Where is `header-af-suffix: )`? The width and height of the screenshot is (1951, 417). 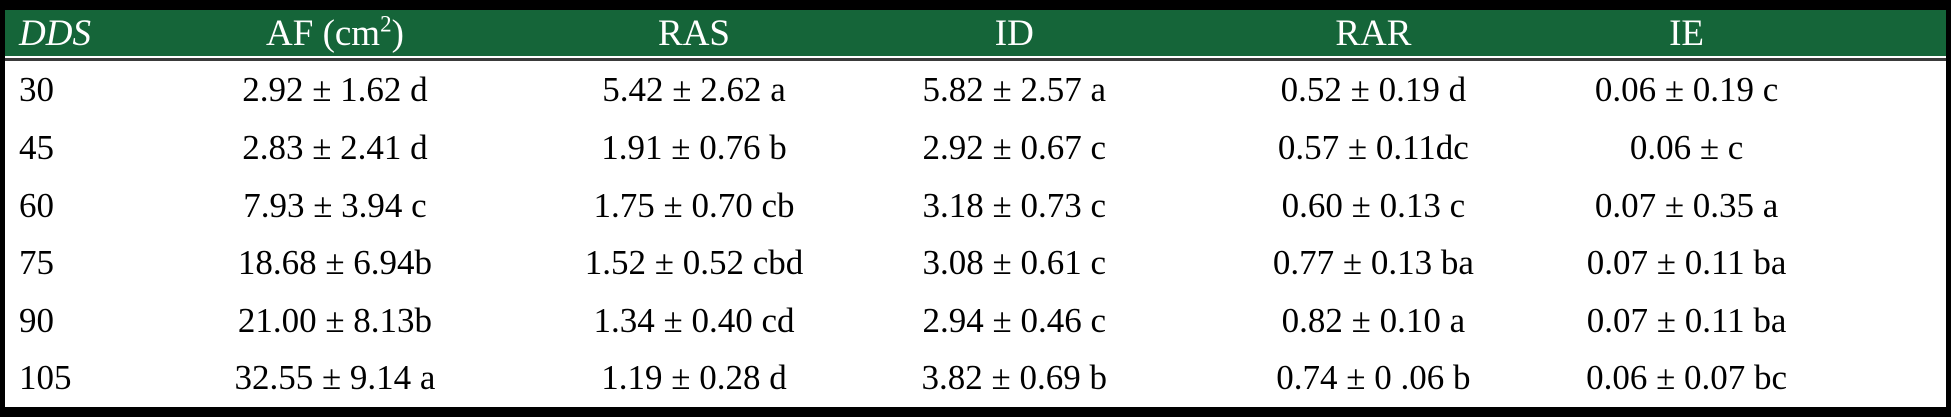
header-af-suffix: ) is located at coordinates (397, 33).